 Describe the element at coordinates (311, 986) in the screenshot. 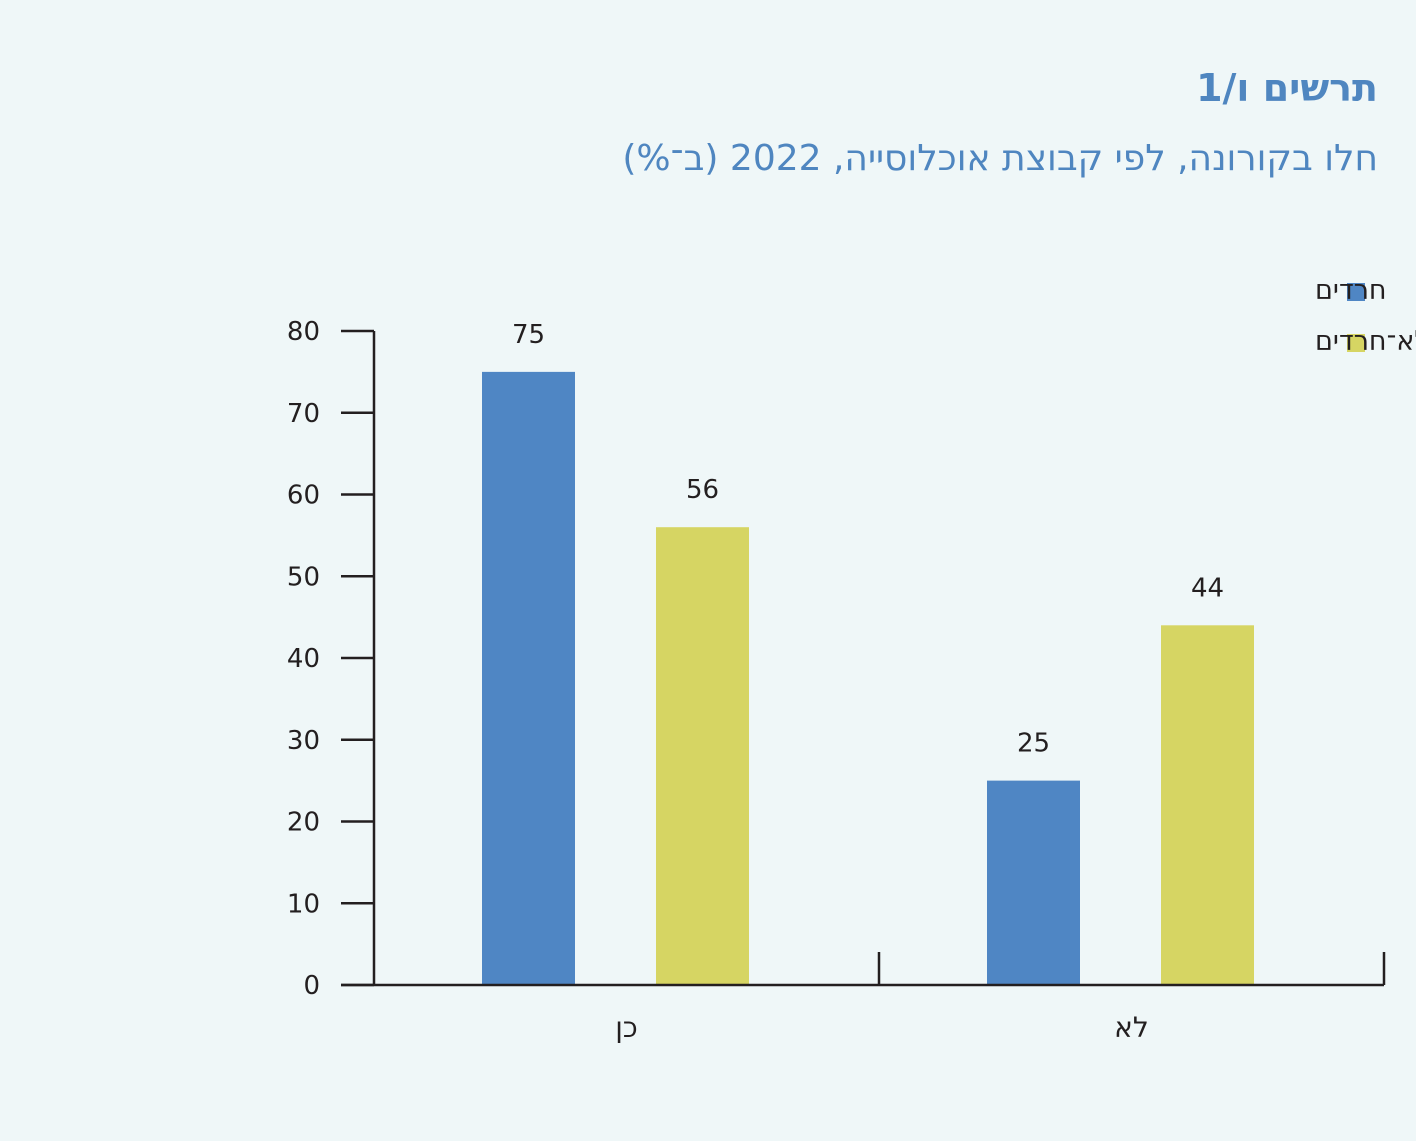

I see `y-tick-label: 0` at that location.